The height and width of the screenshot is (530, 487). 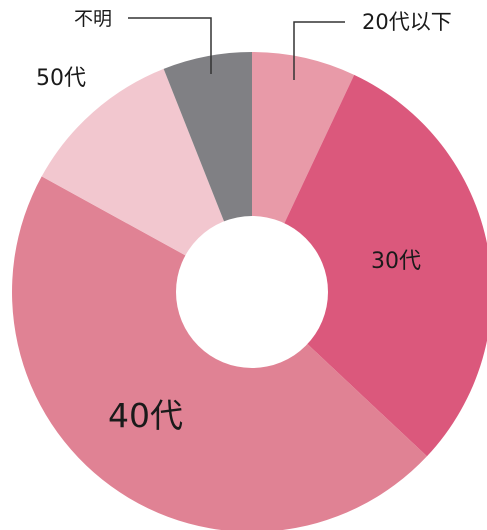 I want to click on slice-label-1: 20代以下, so click(x=407, y=22).